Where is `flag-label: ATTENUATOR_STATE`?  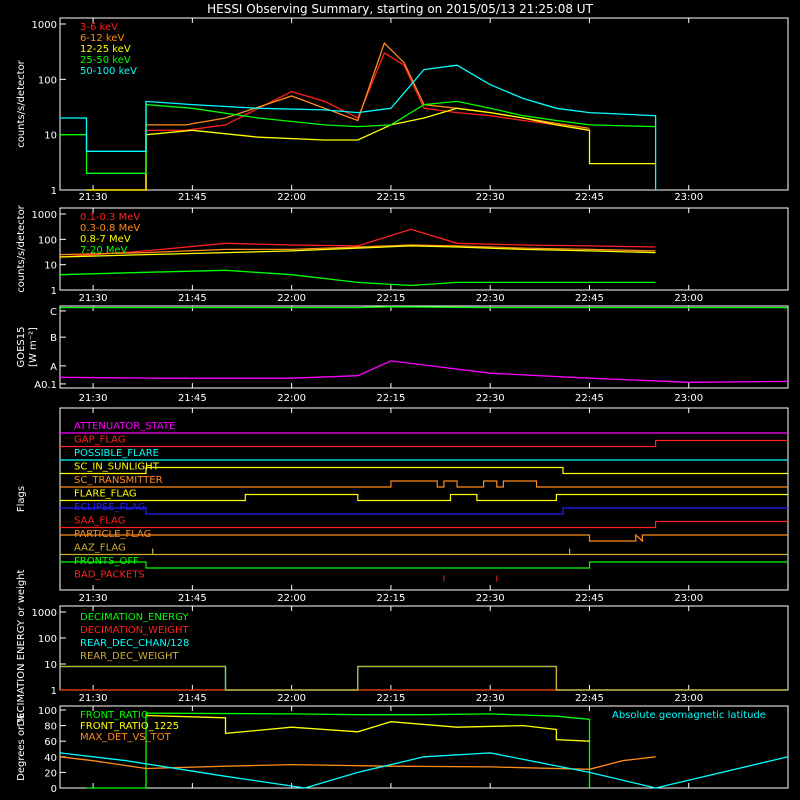
flag-label: ATTENUATOR_STATE is located at coordinates (124, 426).